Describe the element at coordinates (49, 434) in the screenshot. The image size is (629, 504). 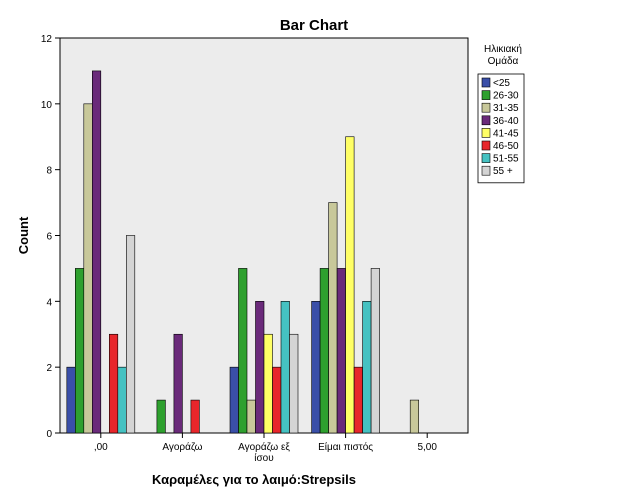
I see `y-tick-label: 0` at that location.